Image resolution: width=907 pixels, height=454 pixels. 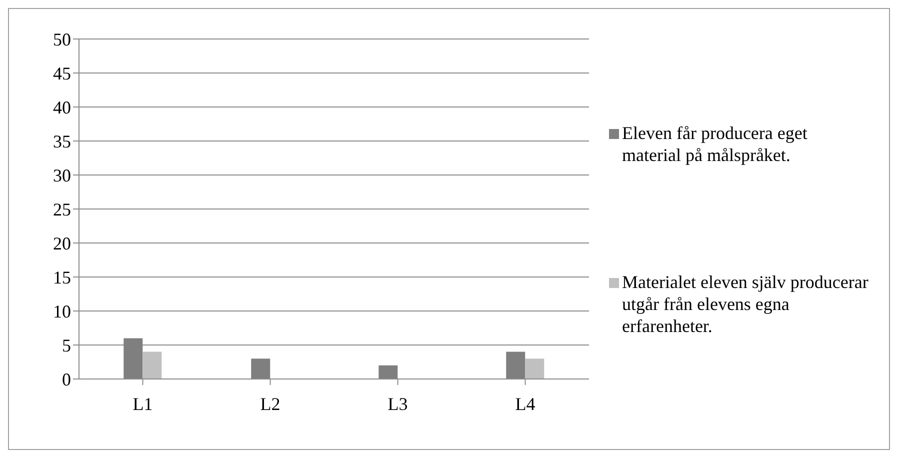 I want to click on y-tick-label: 15, so click(x=62, y=277).